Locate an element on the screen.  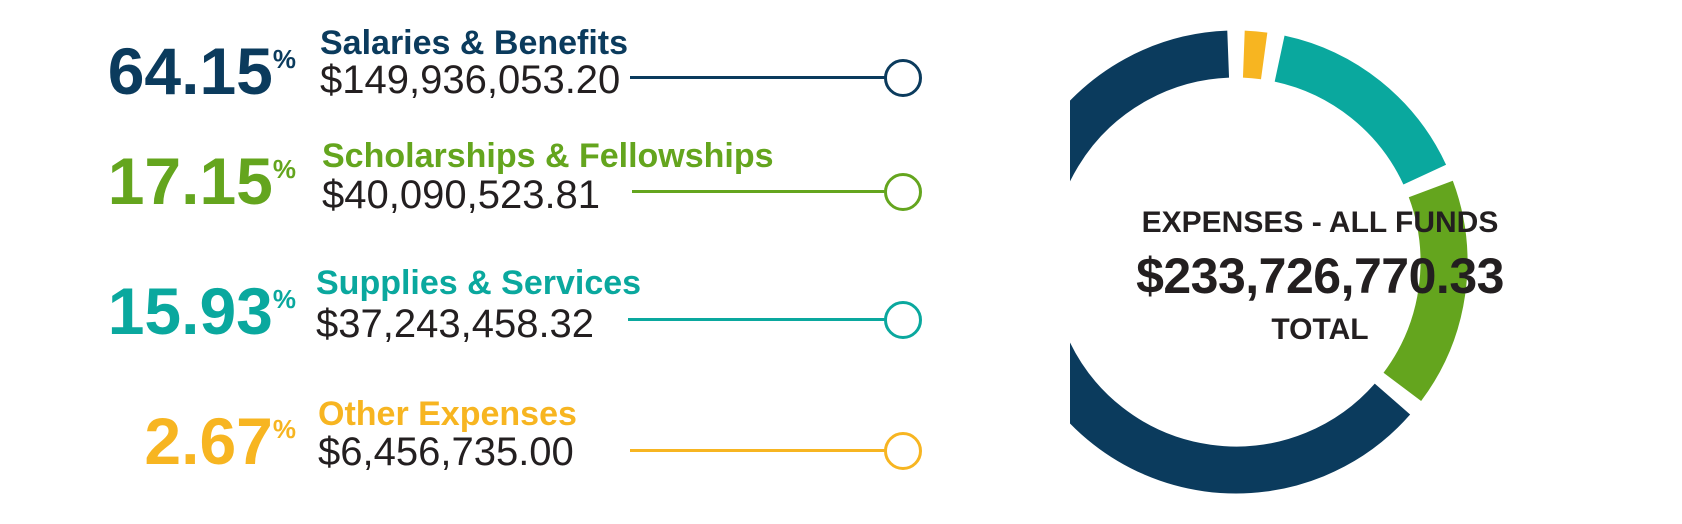
leader-node-other is located at coordinates (903, 451).